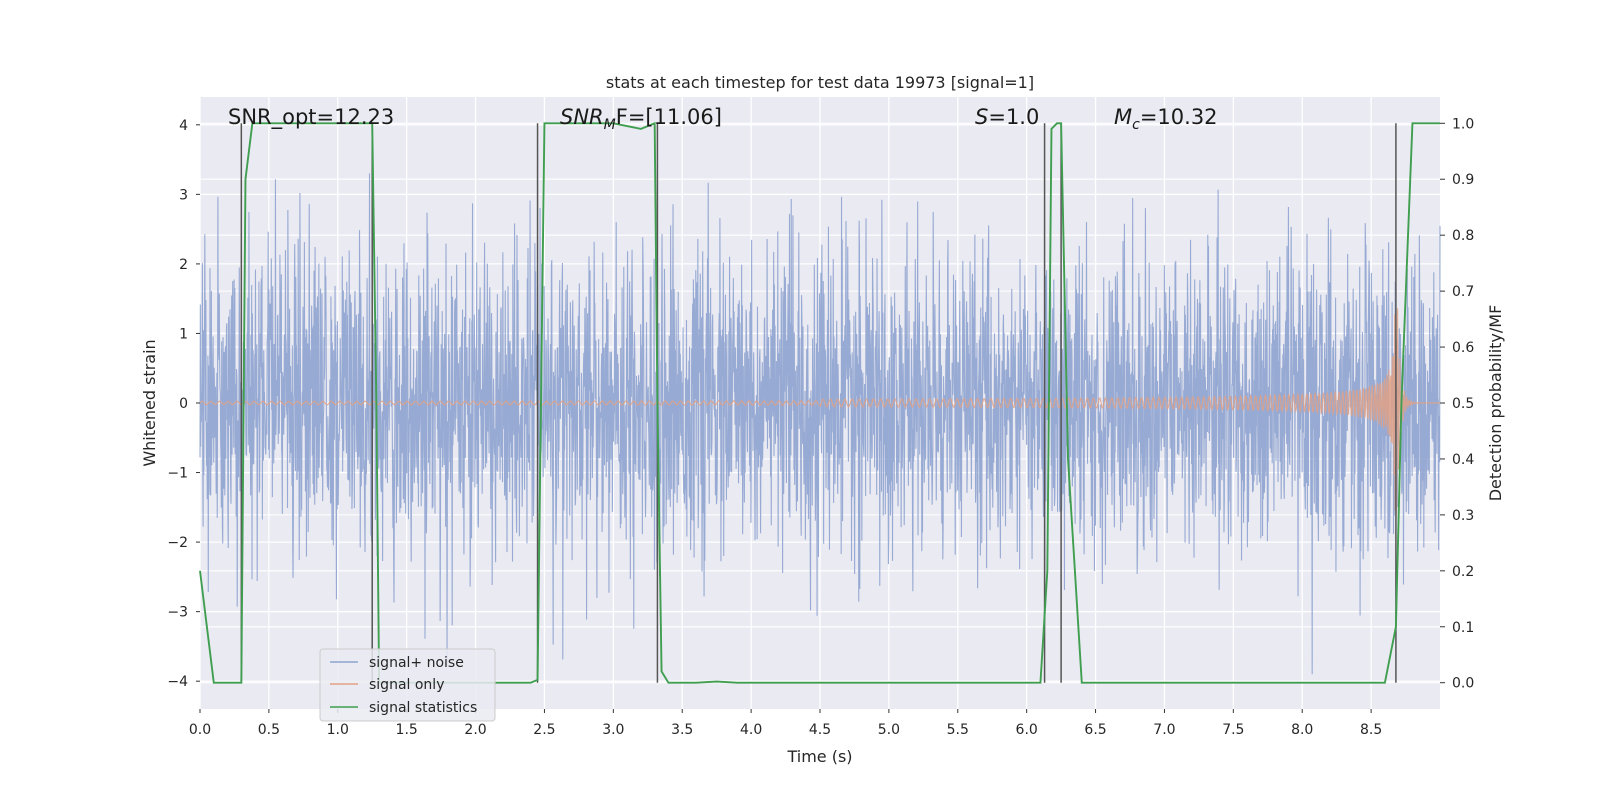 The width and height of the screenshot is (1600, 800). Describe the element at coordinates (1463, 180) in the screenshot. I see `y-right-tick-label: 0.9` at that location.